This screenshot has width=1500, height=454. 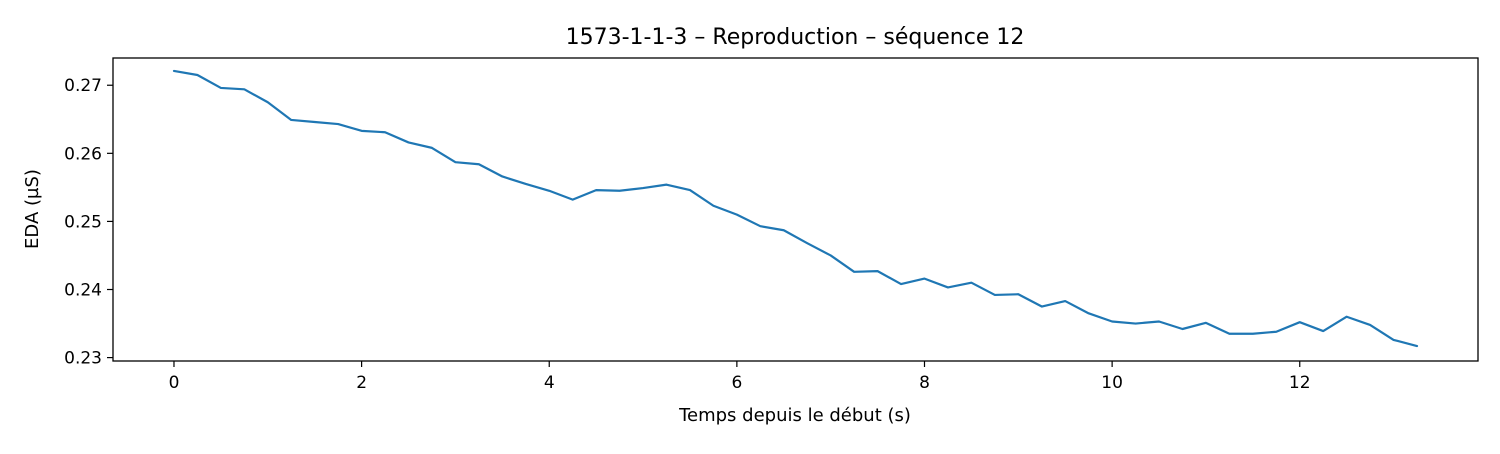 What do you see at coordinates (795, 37) in the screenshot?
I see `chart-title: 1573-1-1-3 – Reproduction – séquence 12` at bounding box center [795, 37].